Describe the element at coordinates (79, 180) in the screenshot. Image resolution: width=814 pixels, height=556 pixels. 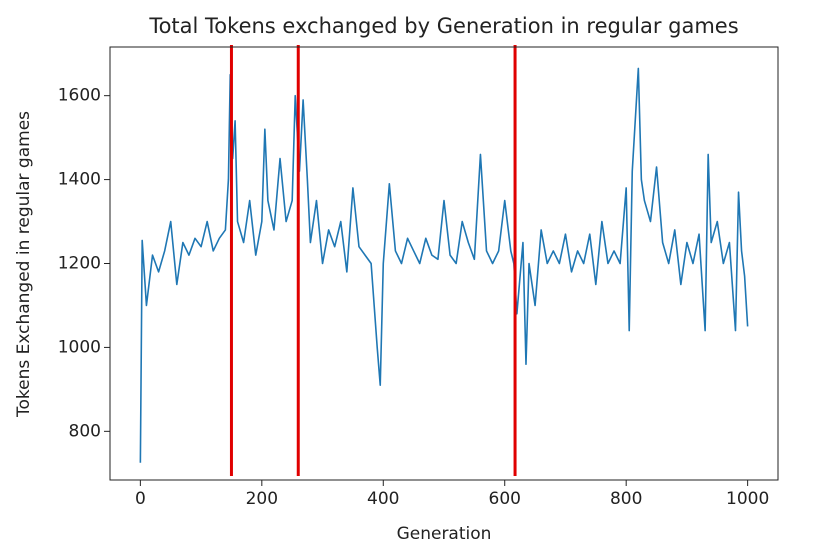
I see `y-tick-label: 1400` at that location.